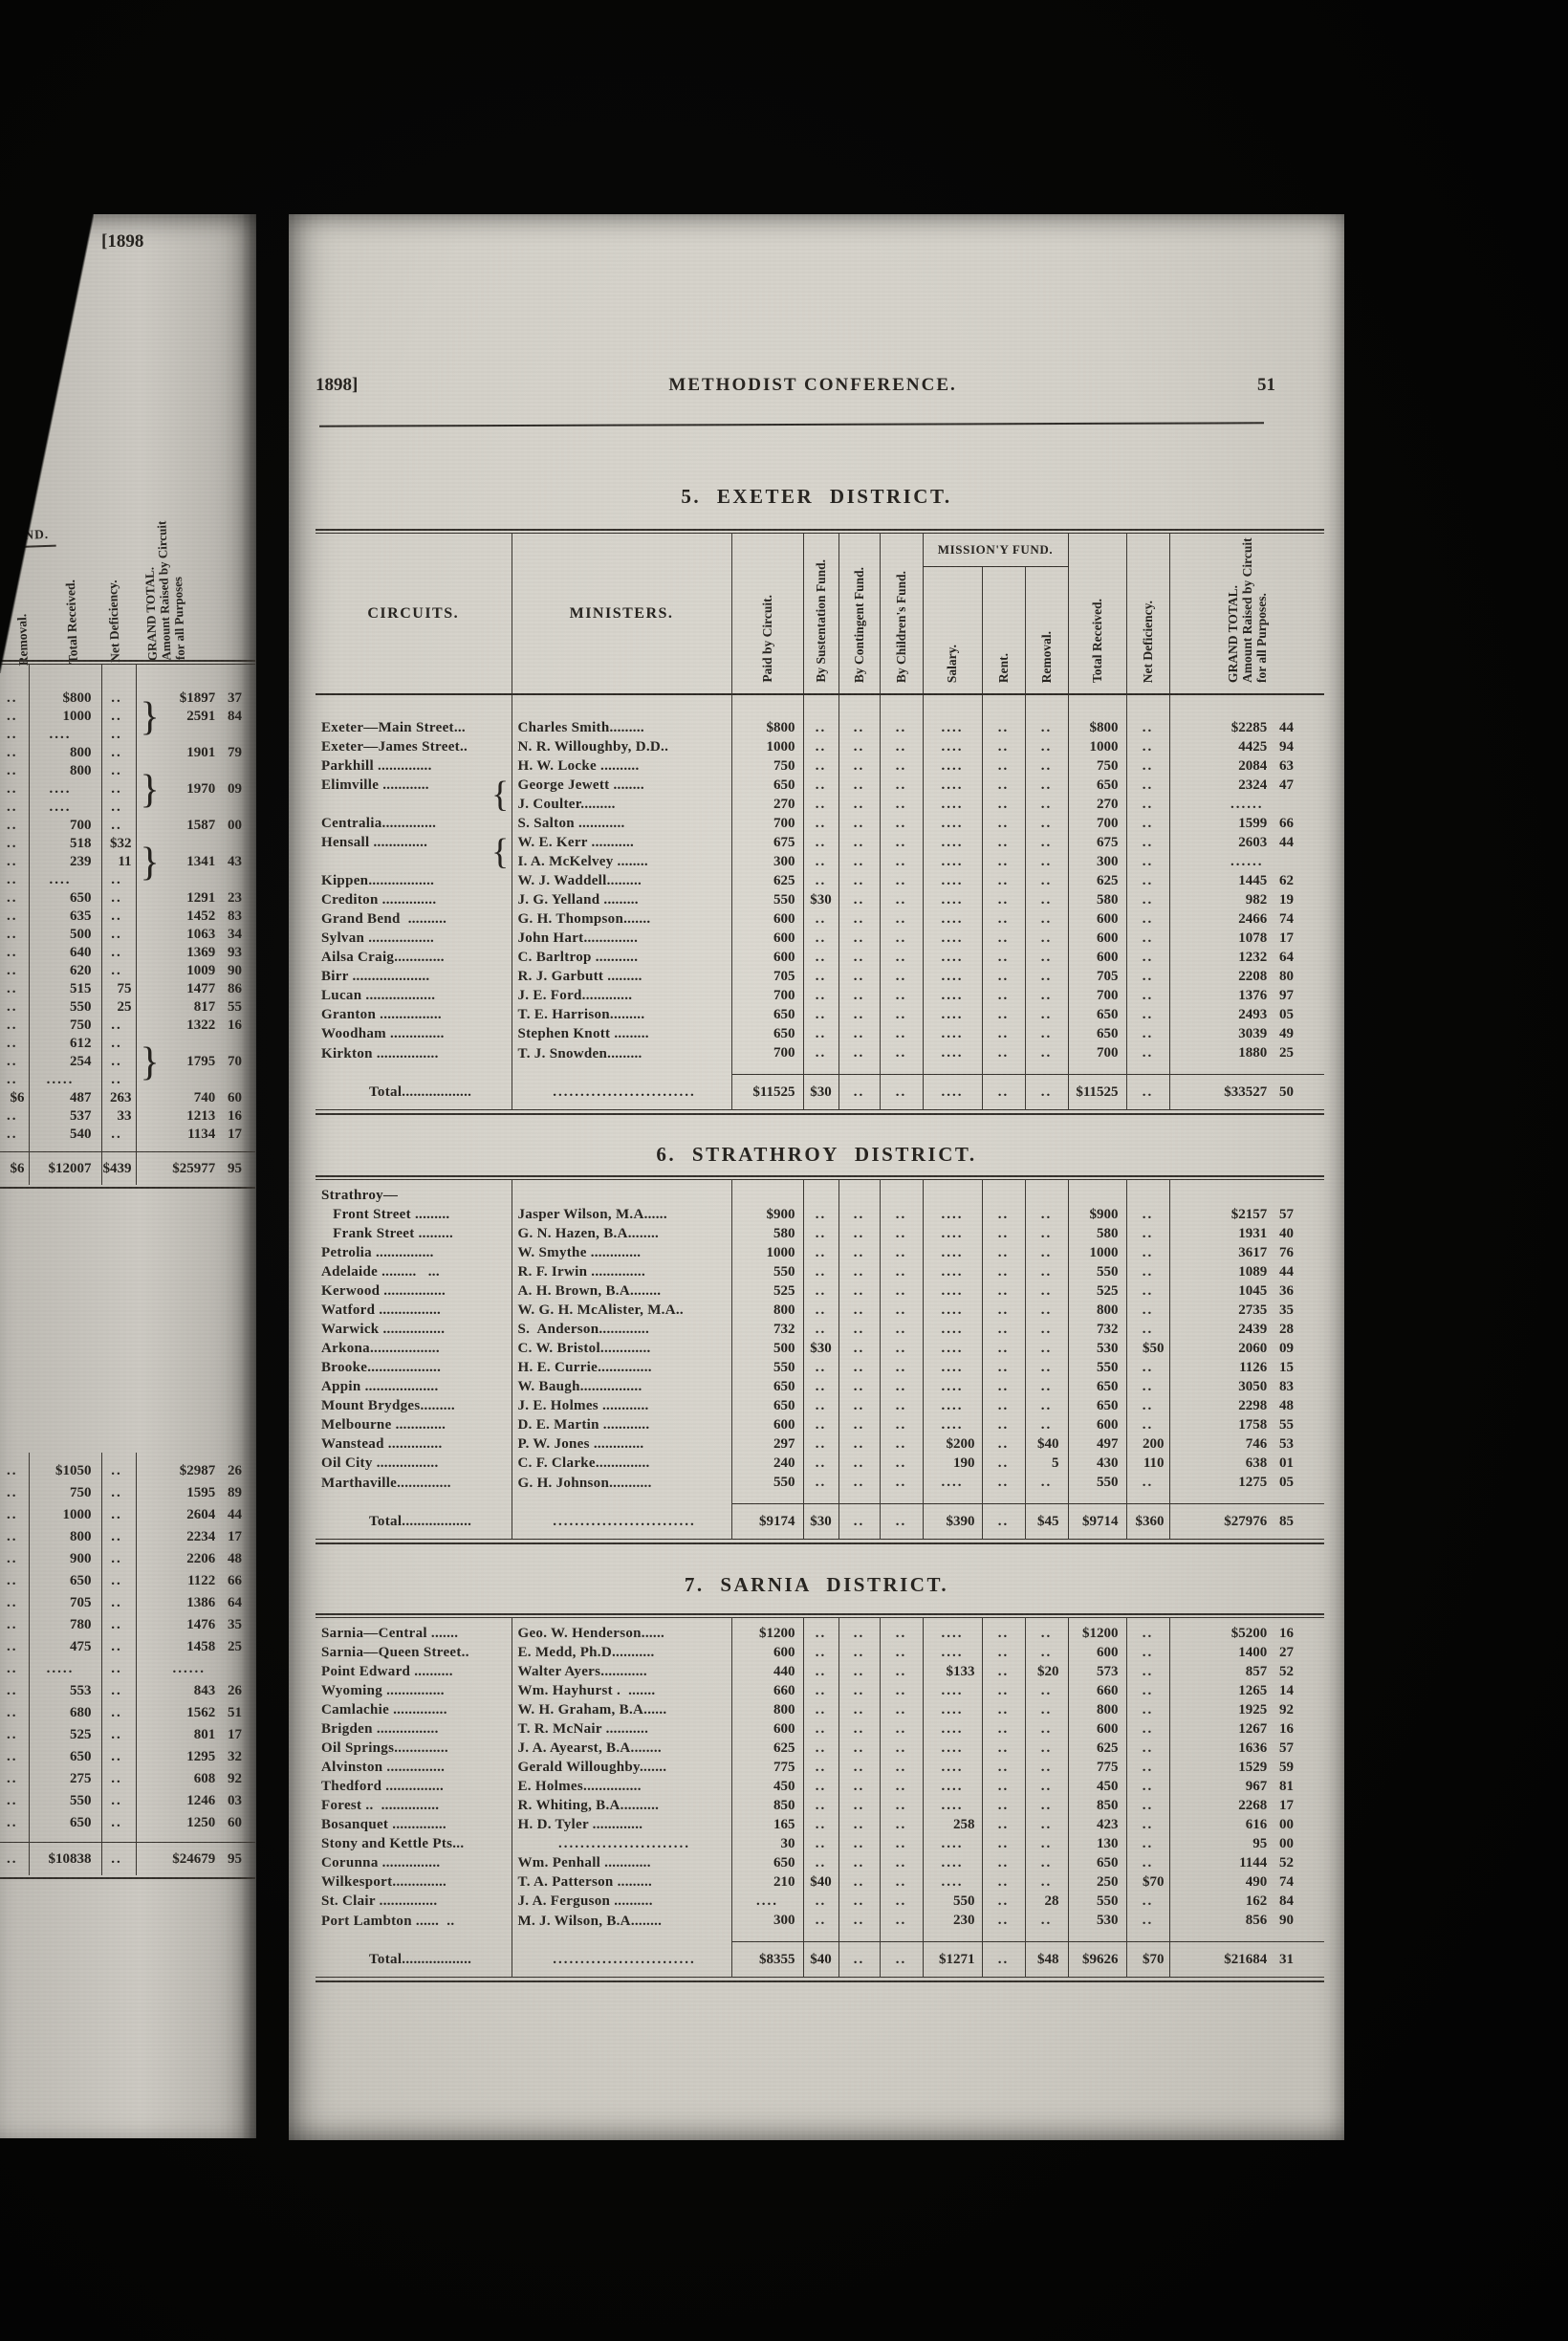 The height and width of the screenshot is (2341, 1568). I want to click on cell-cont, so click(859, 1192).